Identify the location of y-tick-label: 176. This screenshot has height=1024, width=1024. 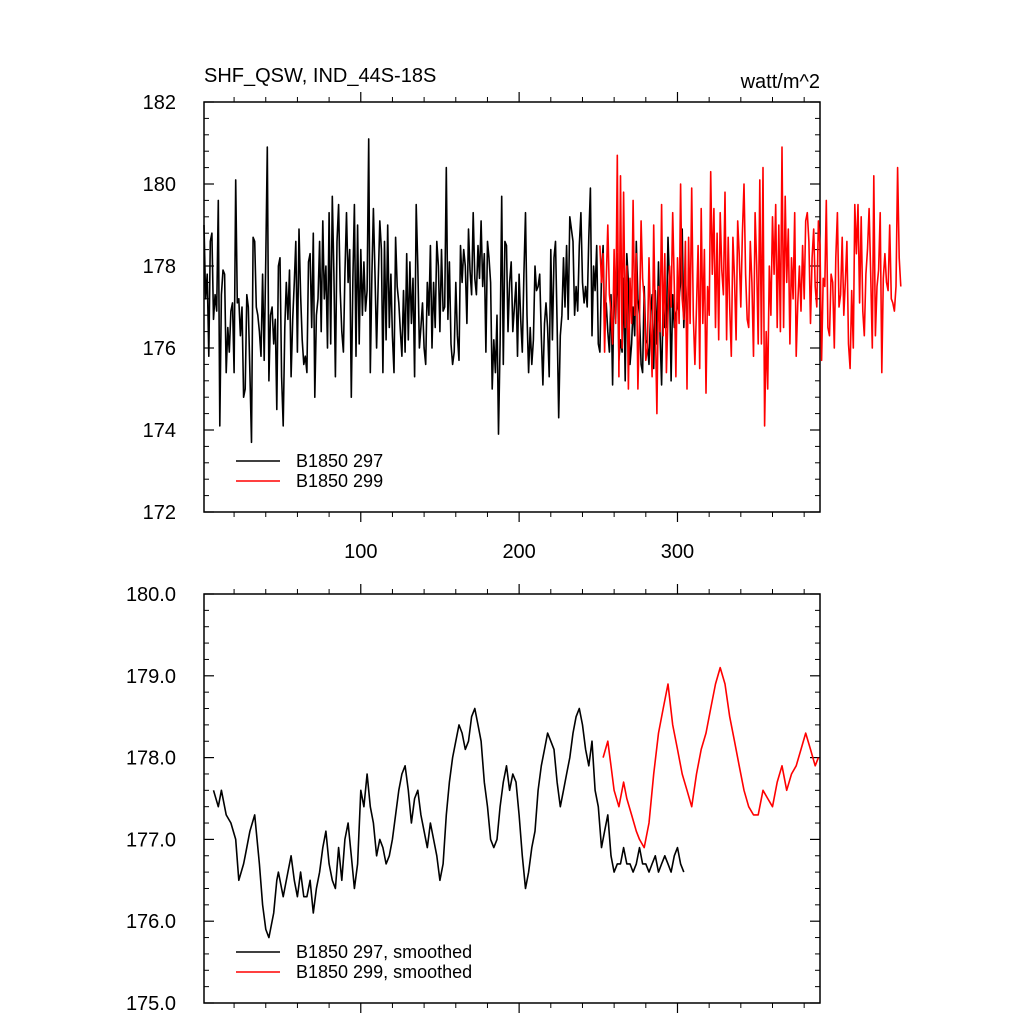
(159, 349).